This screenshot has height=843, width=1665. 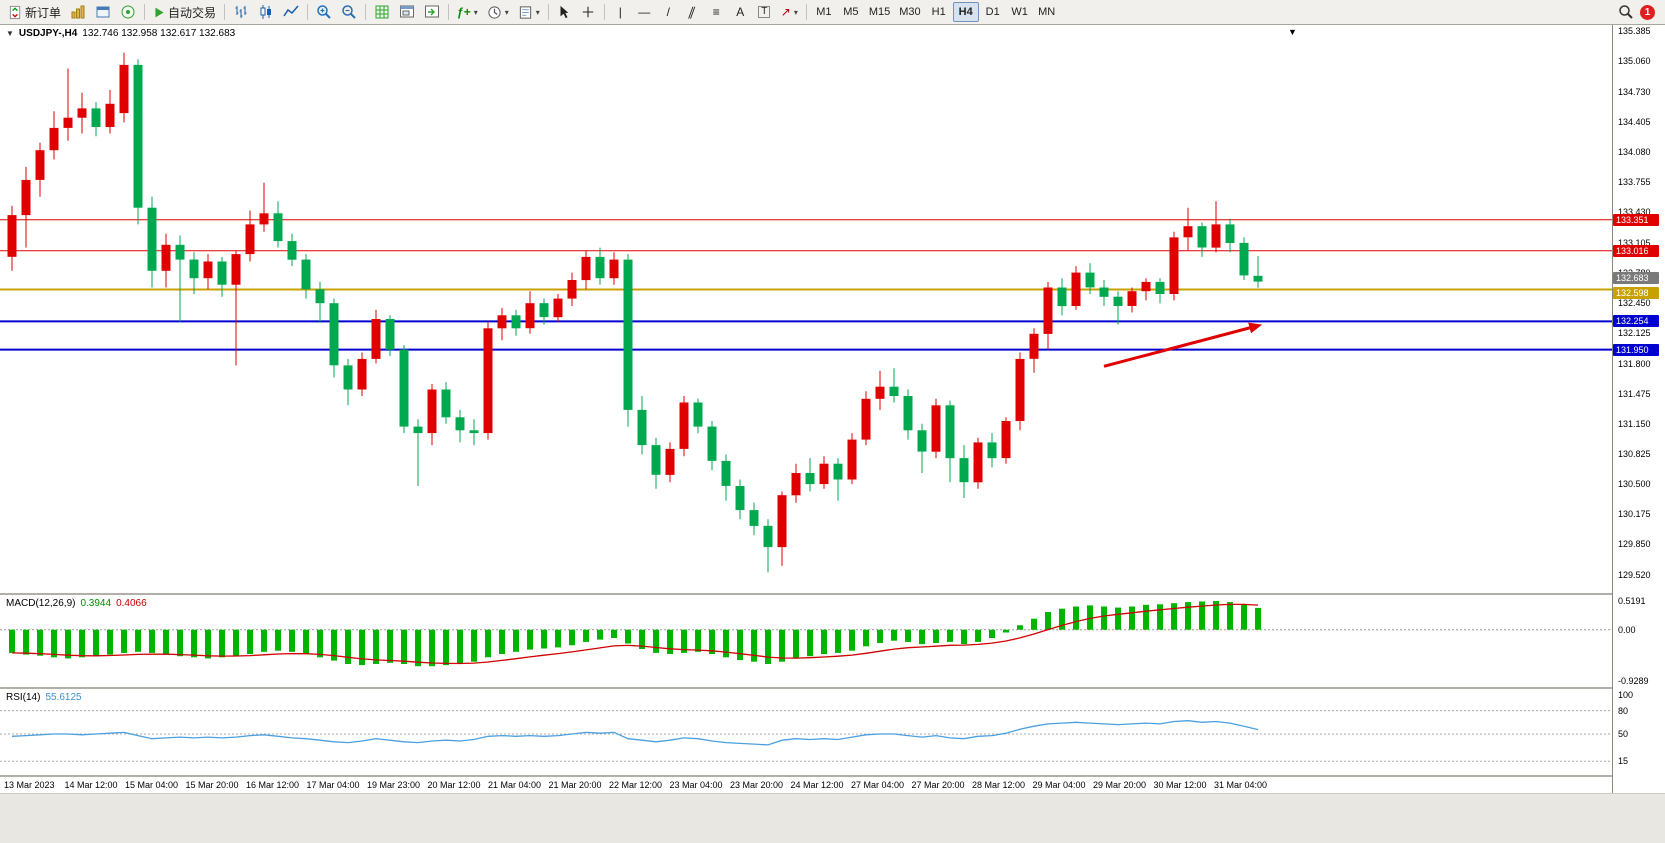 What do you see at coordinates (78, 12) in the screenshot?
I see `market-watch-button` at bounding box center [78, 12].